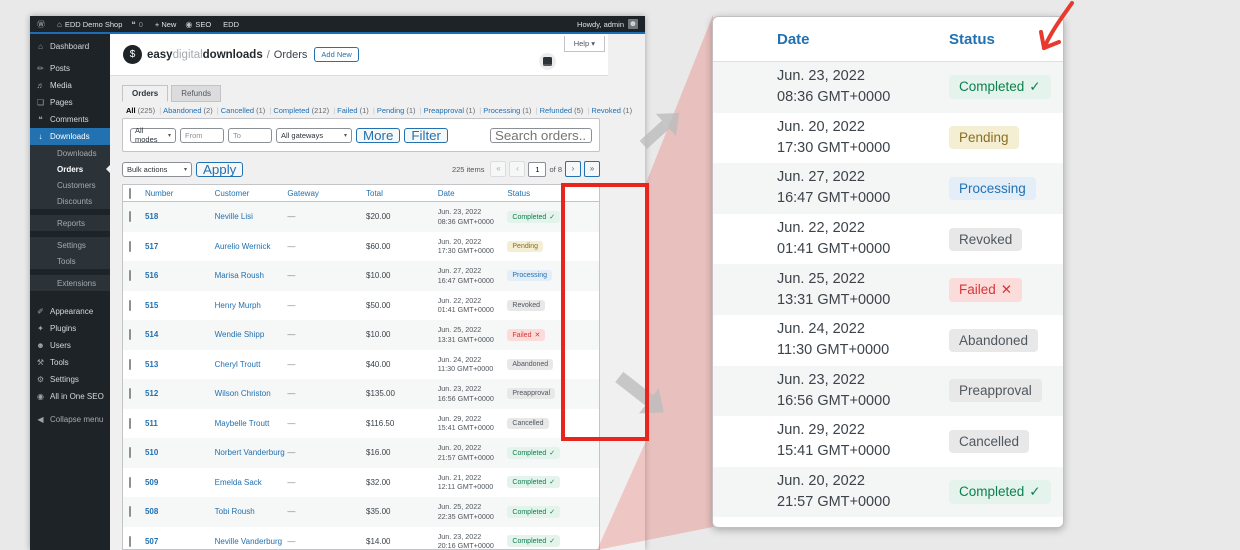  I want to click on modes-select: All modes ▾, so click(153, 135).